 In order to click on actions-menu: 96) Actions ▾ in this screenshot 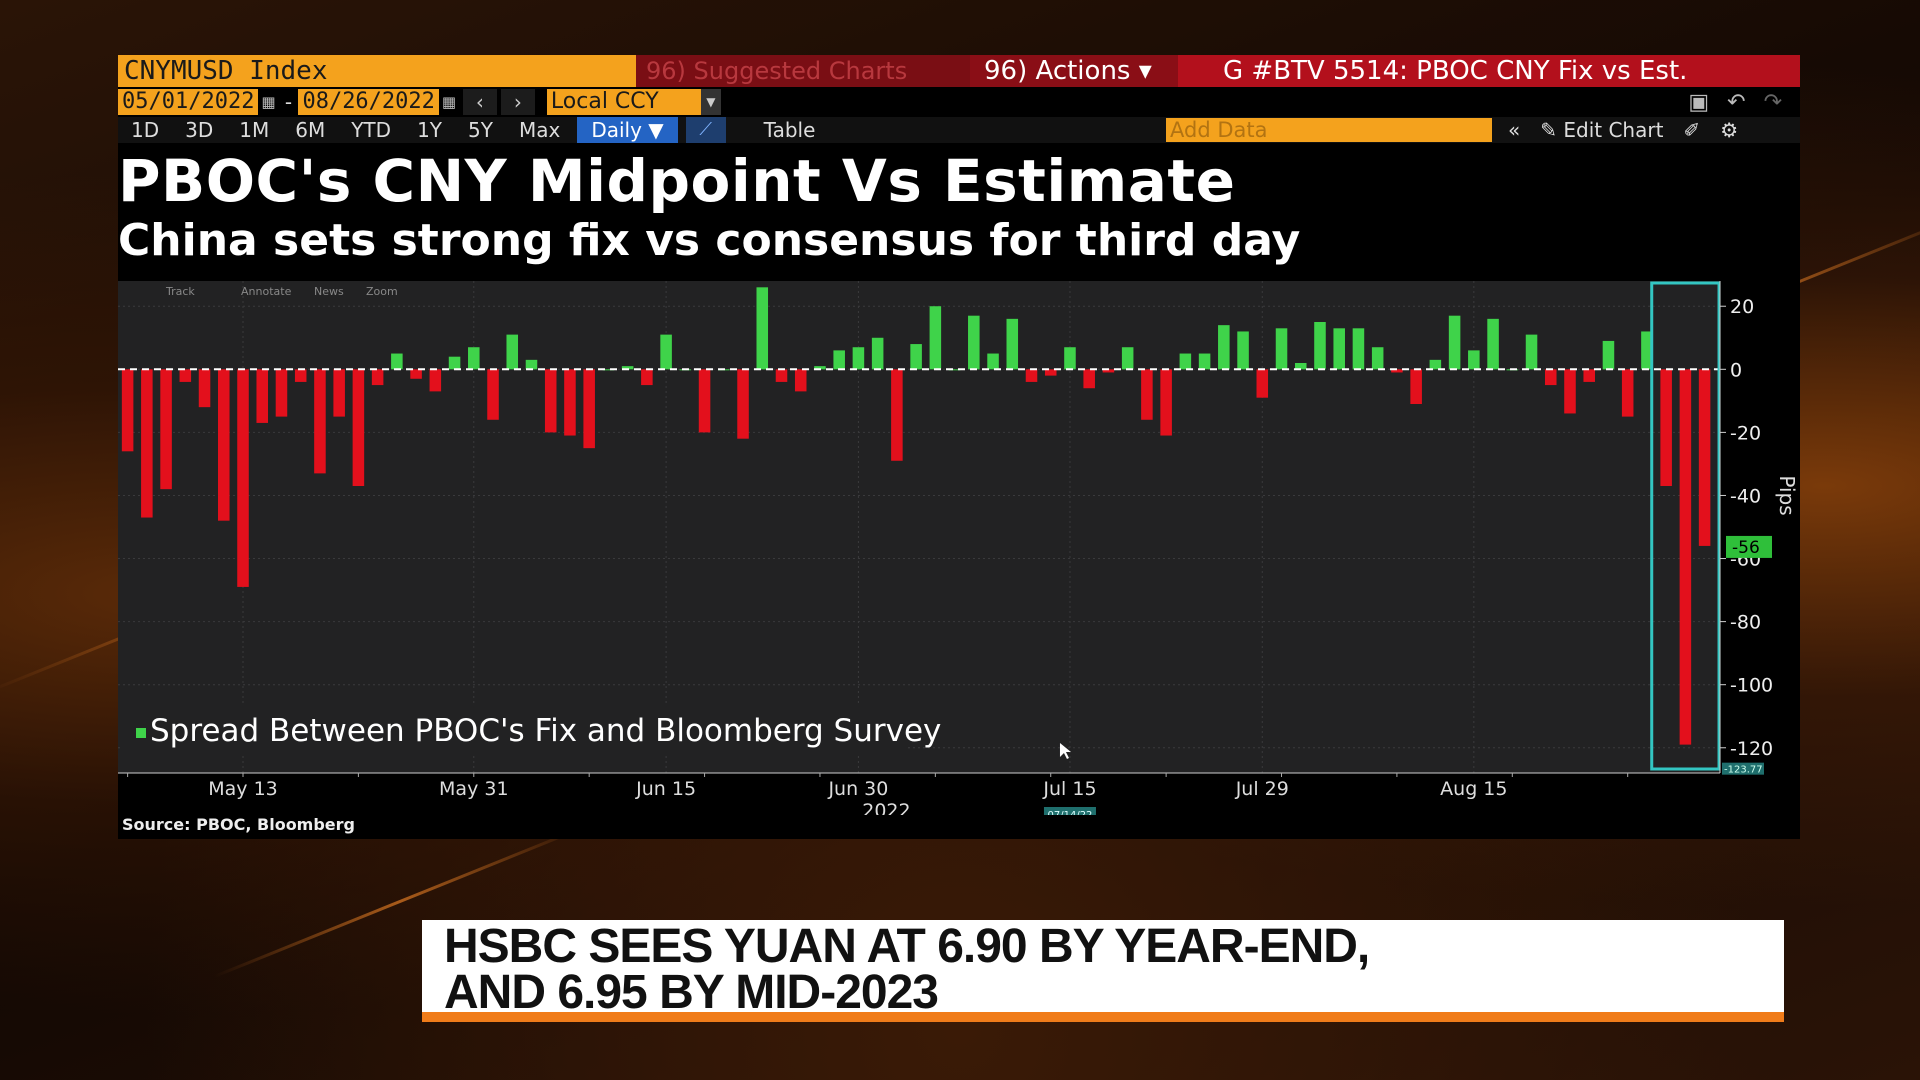, I will do `click(1074, 71)`.